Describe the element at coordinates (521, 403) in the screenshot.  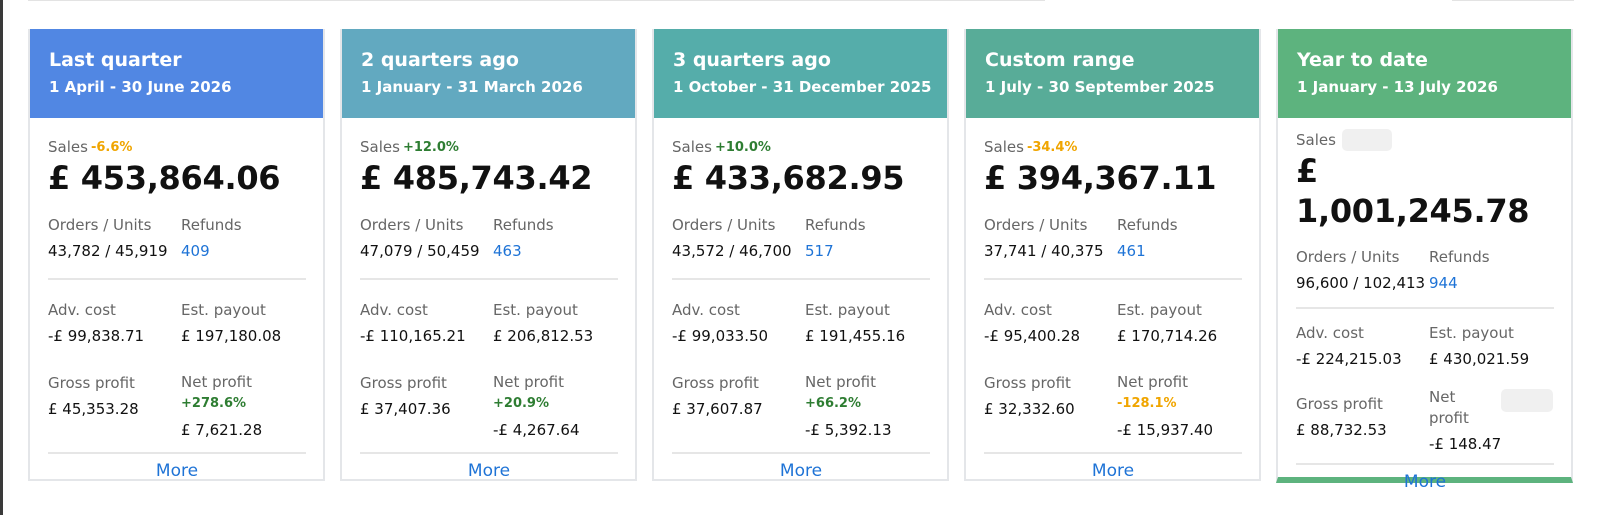
I see `net-profit-change: +20.9%` at that location.